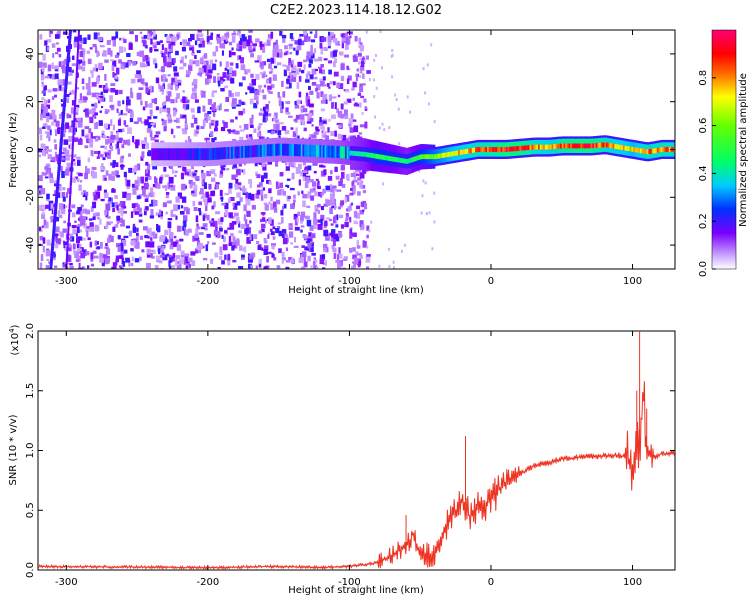  I want to click on snr-y-axis-label: SNR (10 * v/v), so click(13, 449).